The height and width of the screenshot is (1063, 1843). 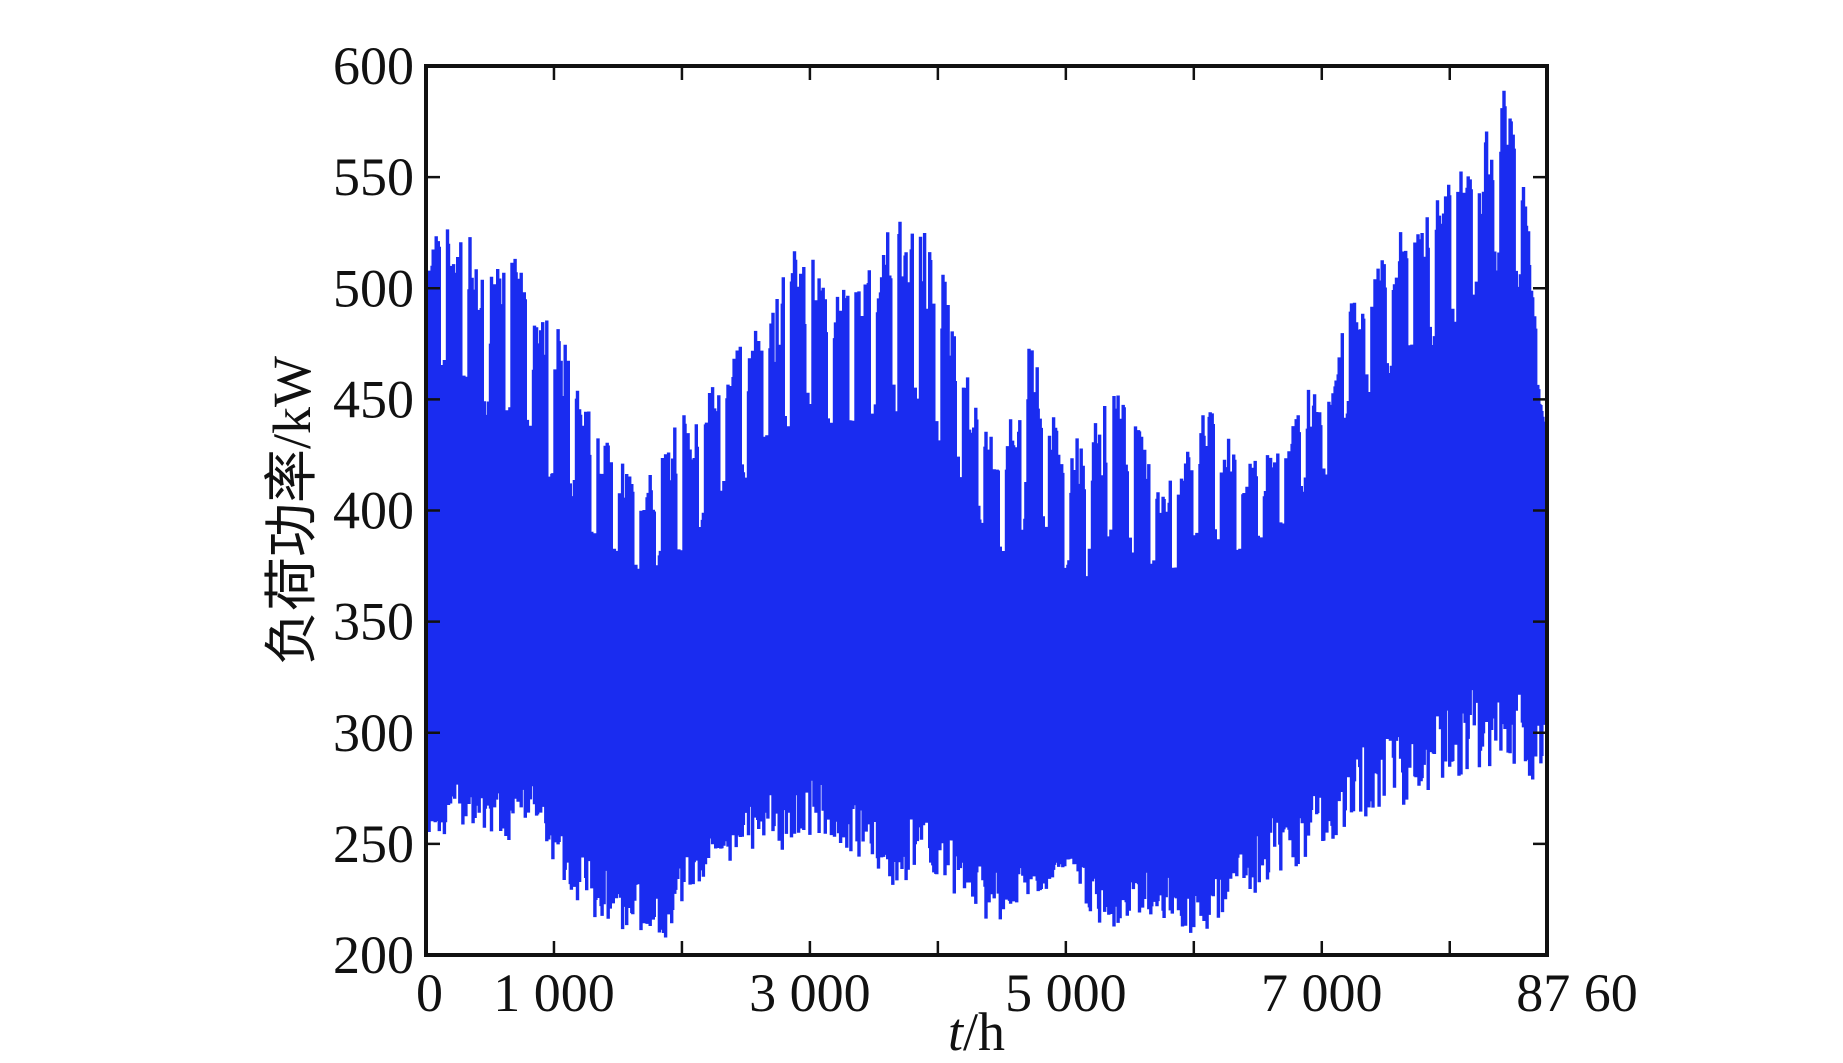 I want to click on y-tick-label: 350, so click(x=373, y=622).